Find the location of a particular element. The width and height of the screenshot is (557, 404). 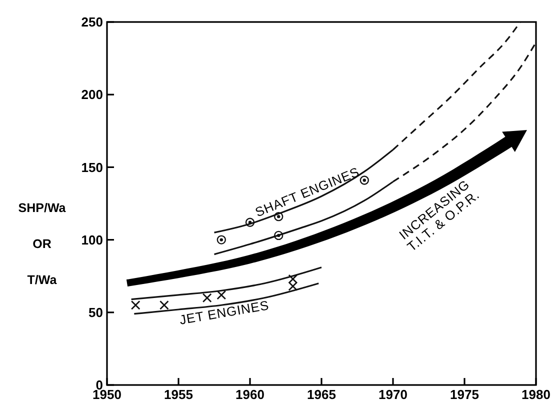

text: SHP/Wa OR T/Wa is located at coordinates (42, 243).